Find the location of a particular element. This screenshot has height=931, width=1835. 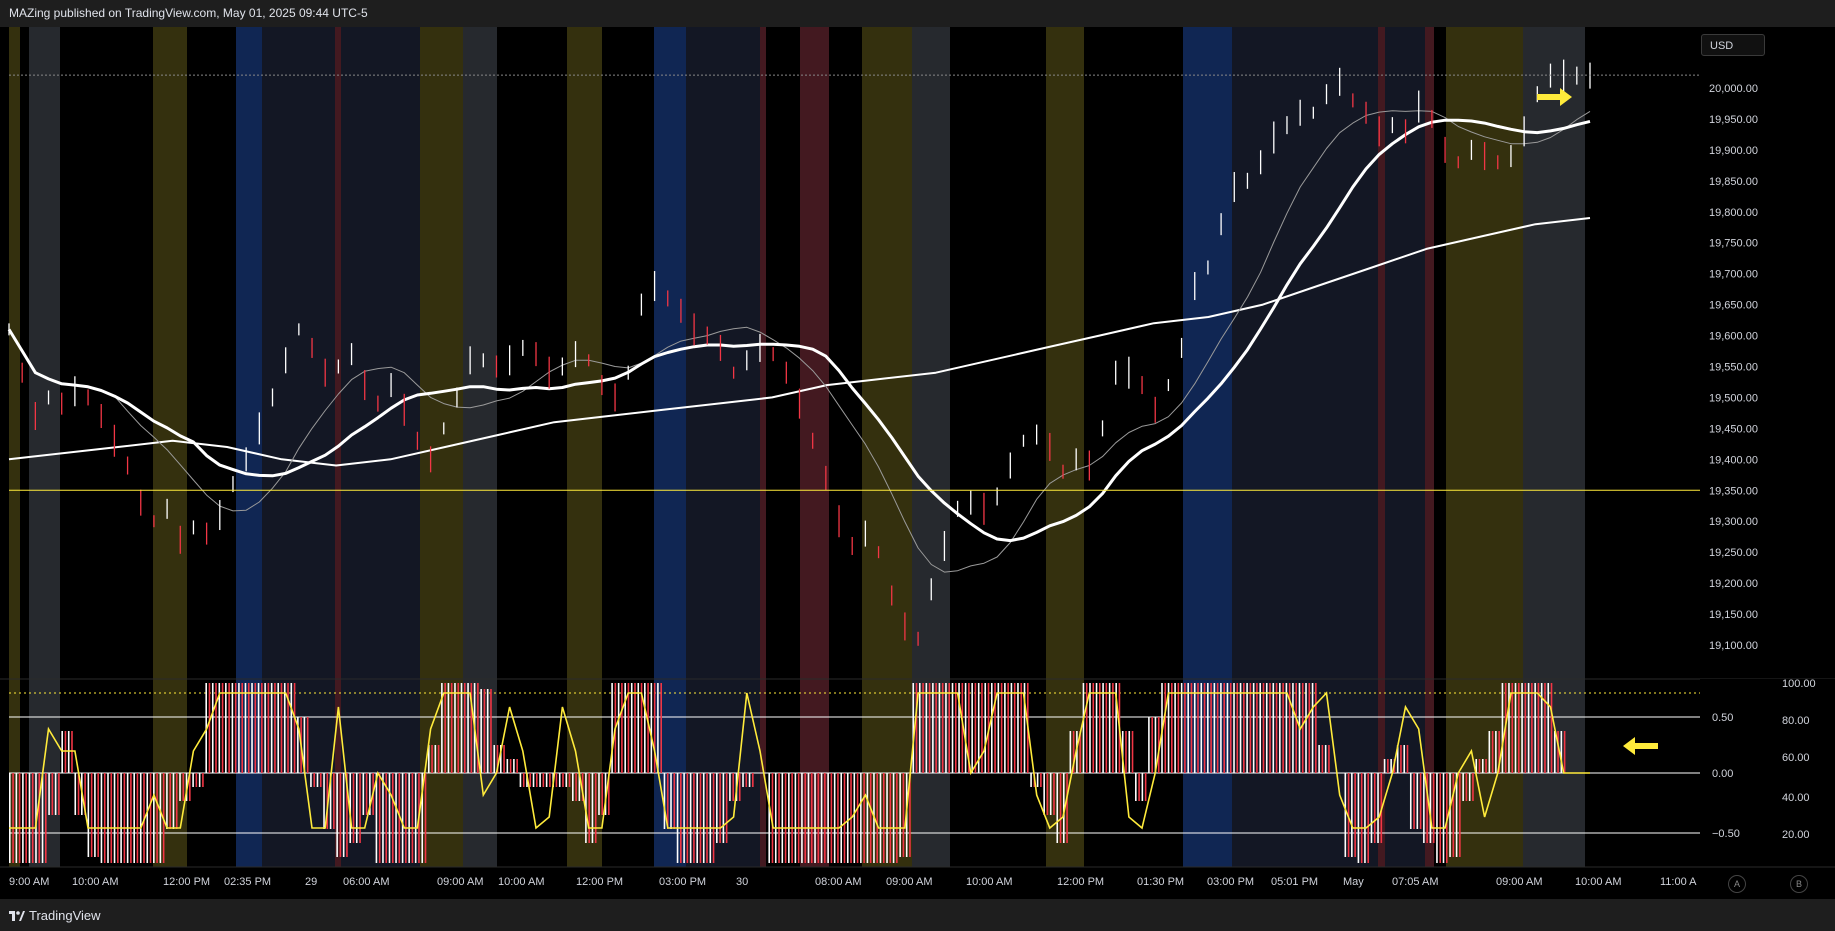

price-tick-label: 19,100.00 is located at coordinates (1733, 646).